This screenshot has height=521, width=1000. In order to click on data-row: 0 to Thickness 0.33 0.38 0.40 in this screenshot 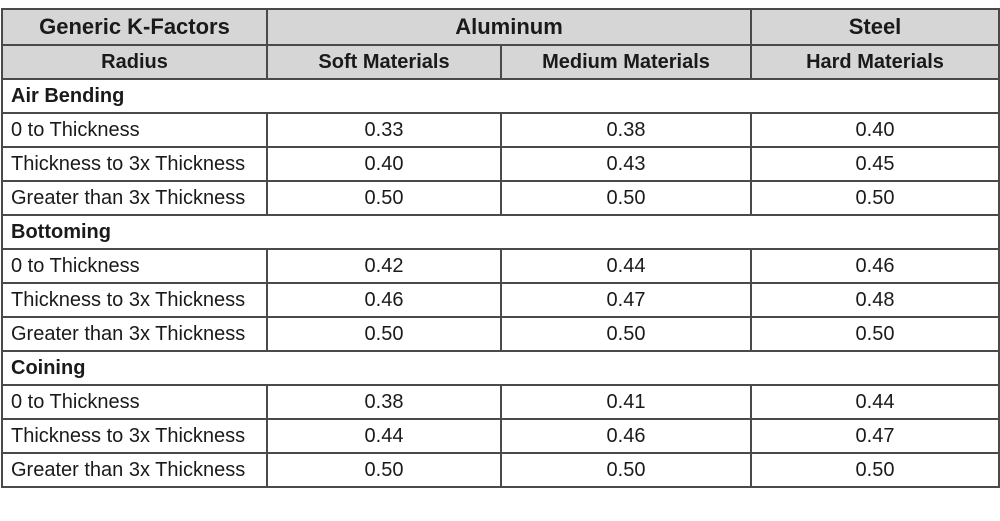, I will do `click(500, 130)`.